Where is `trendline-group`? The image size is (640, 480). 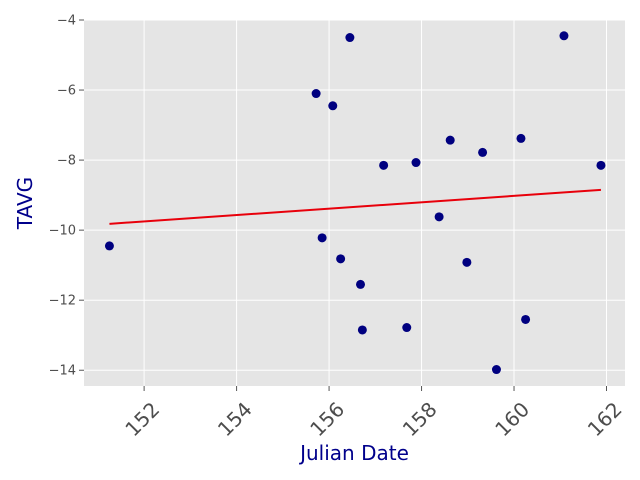 trendline-group is located at coordinates (355, 206).